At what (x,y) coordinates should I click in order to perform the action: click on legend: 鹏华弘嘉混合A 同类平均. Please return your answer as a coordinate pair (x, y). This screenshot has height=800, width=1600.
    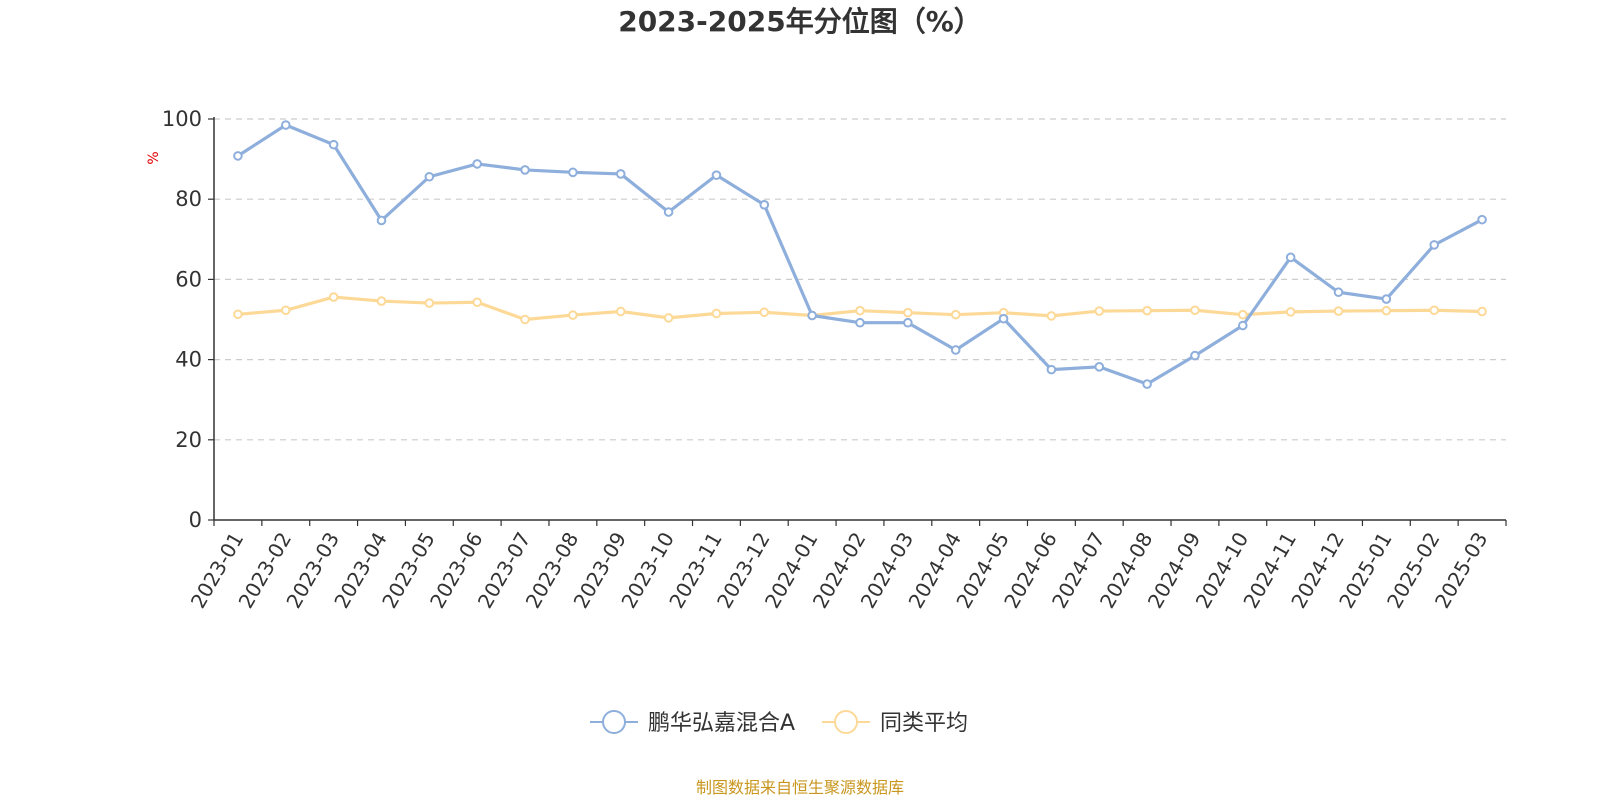
    Looking at the image, I should click on (779, 723).